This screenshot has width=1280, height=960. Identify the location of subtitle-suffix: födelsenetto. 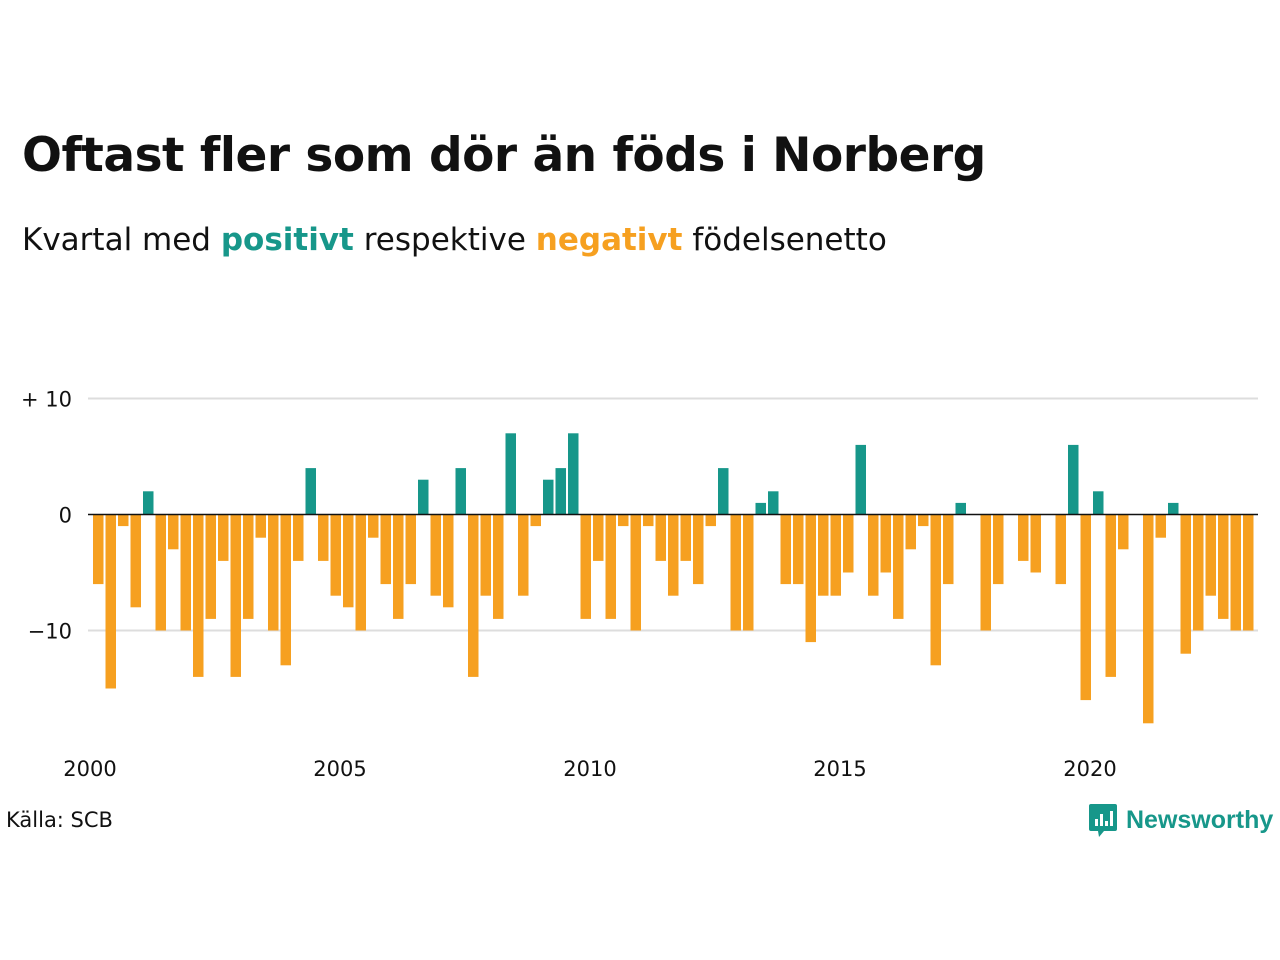
(784, 240).